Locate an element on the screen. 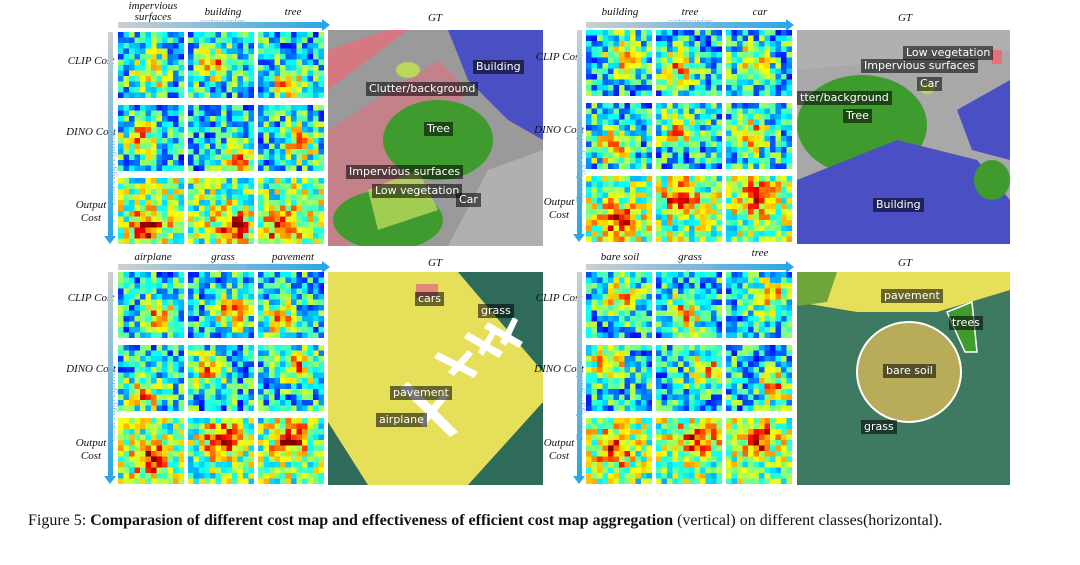 The height and width of the screenshot is (565, 1080). col-header: airplane is located at coordinates (153, 257).